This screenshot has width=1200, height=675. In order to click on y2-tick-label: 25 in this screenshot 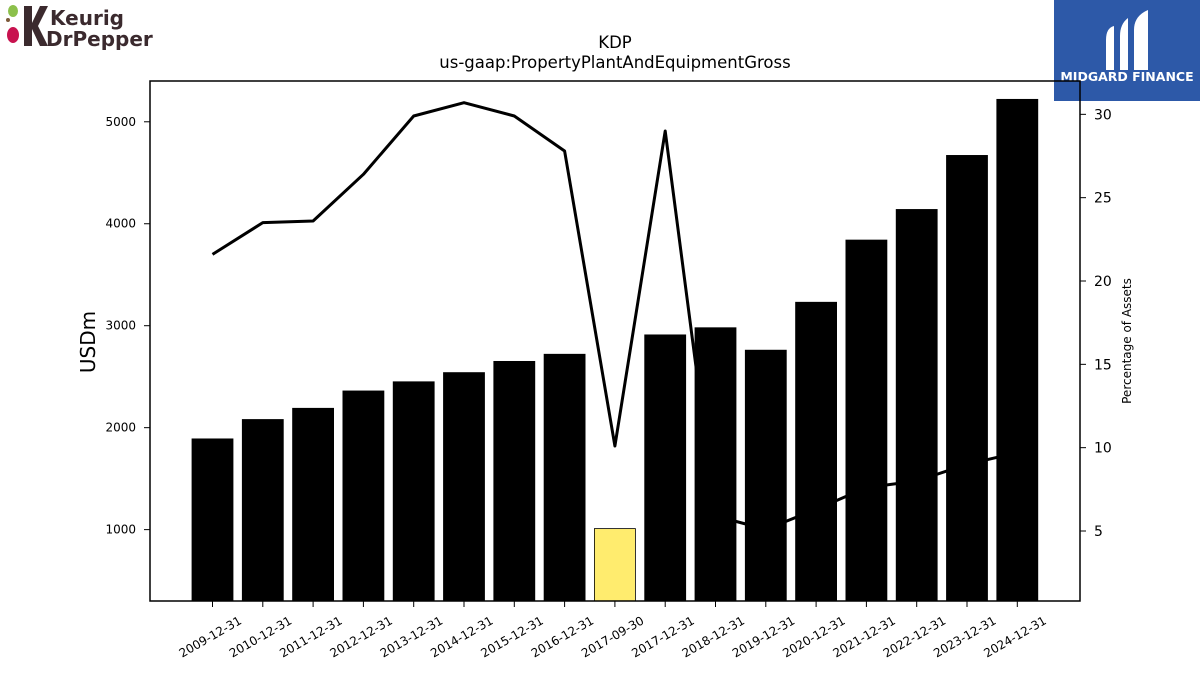, I will do `click(1103, 199)`.